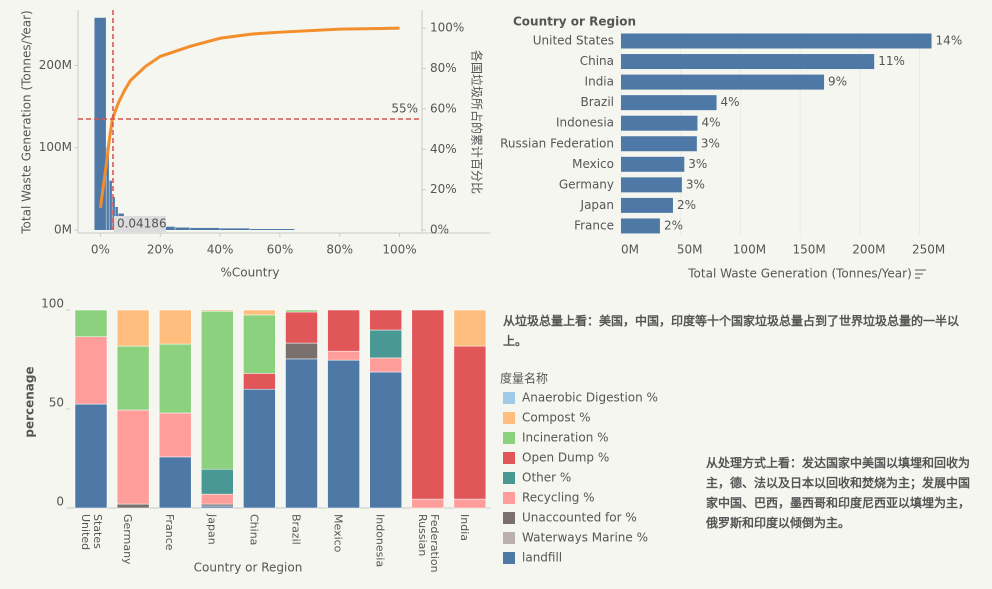  I want to click on category-label: Germany, so click(128, 539).